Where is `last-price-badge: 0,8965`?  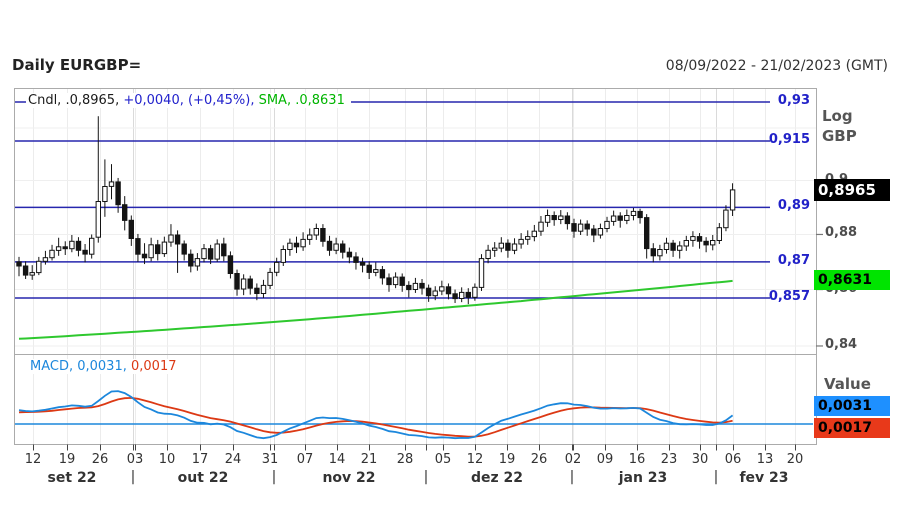
last-price-badge: 0,8965 is located at coordinates (852, 190).